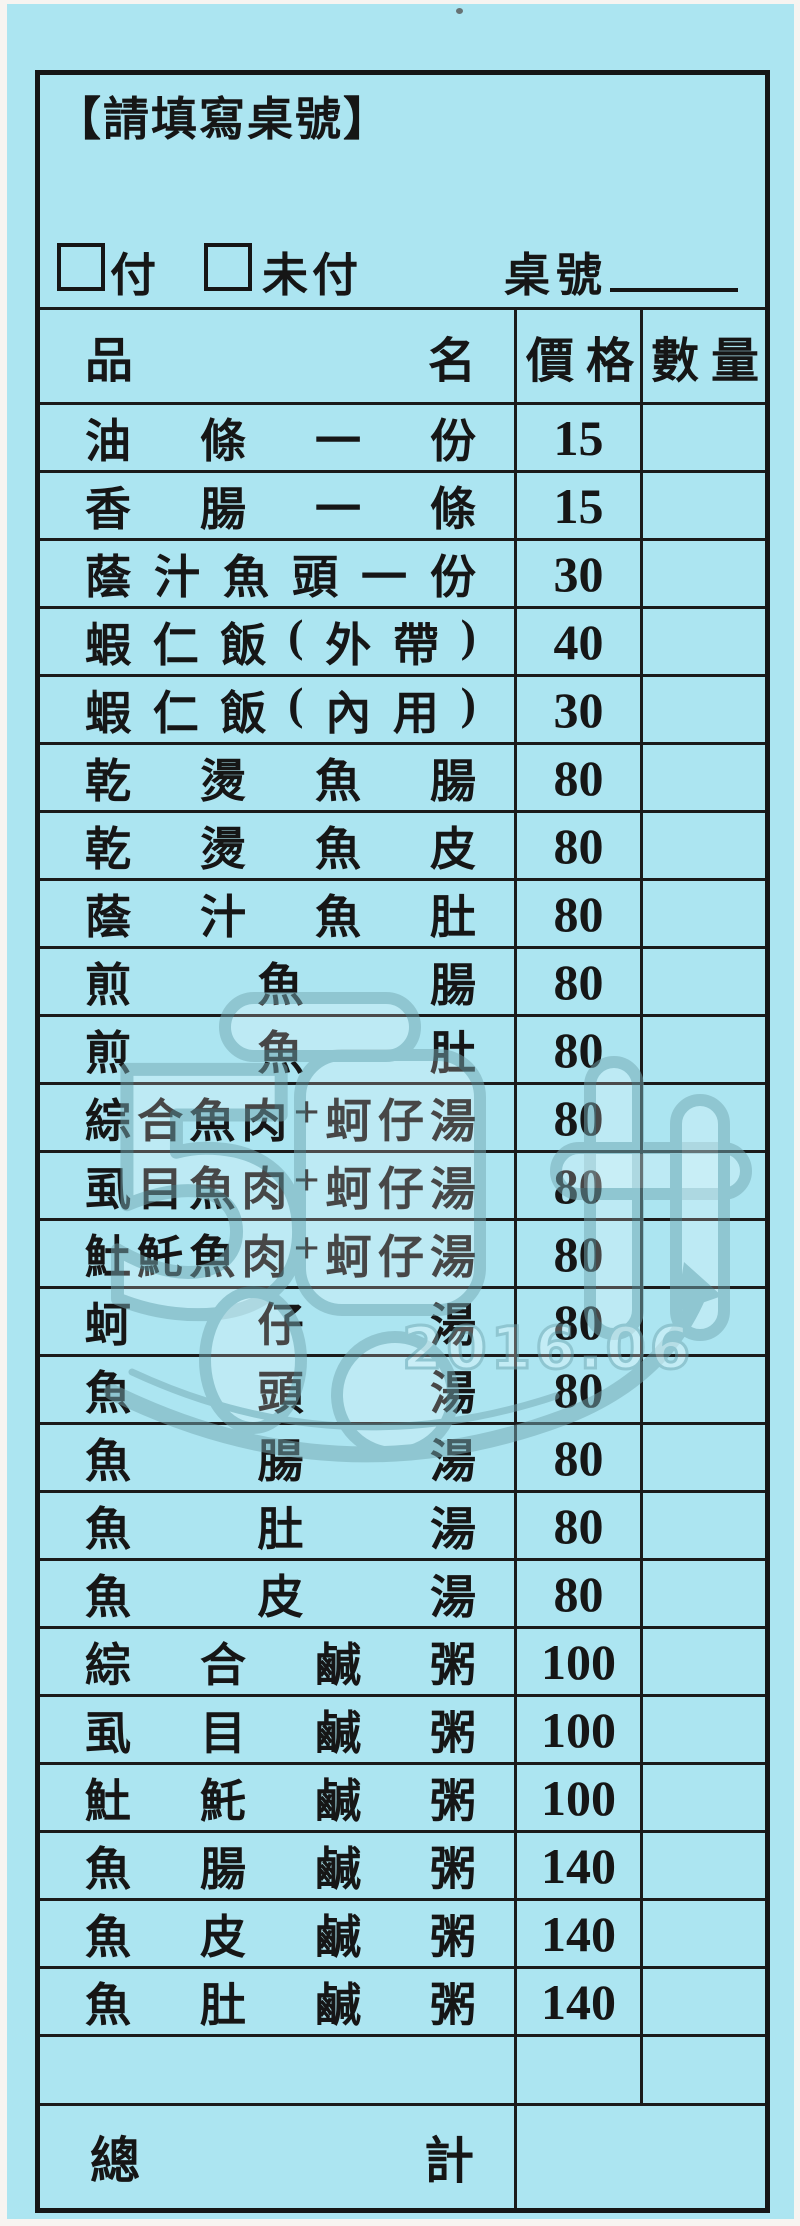  Describe the element at coordinates (556, 275) in the screenshot. I see `table-number-label: 桌號` at that location.